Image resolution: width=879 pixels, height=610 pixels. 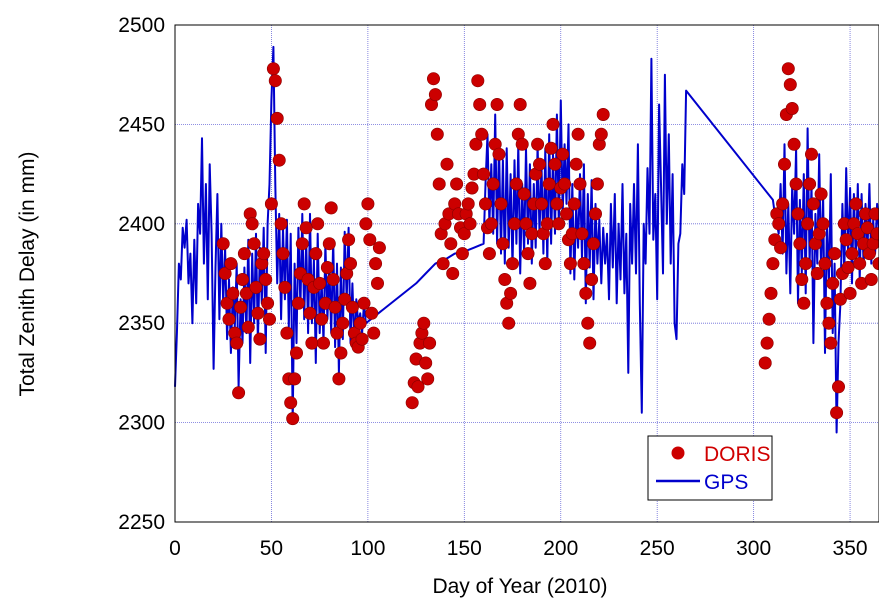 I want to click on legend: DORIS GPS, so click(x=710, y=468).